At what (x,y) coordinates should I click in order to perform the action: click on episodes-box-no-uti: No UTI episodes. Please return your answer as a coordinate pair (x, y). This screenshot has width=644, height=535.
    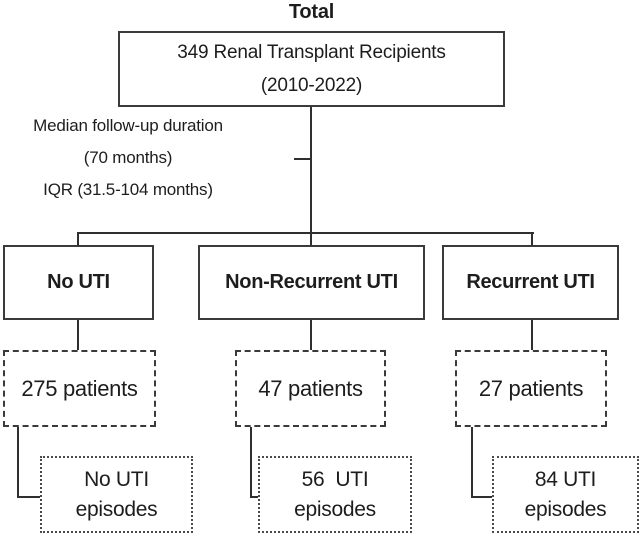
    Looking at the image, I should click on (116, 494).